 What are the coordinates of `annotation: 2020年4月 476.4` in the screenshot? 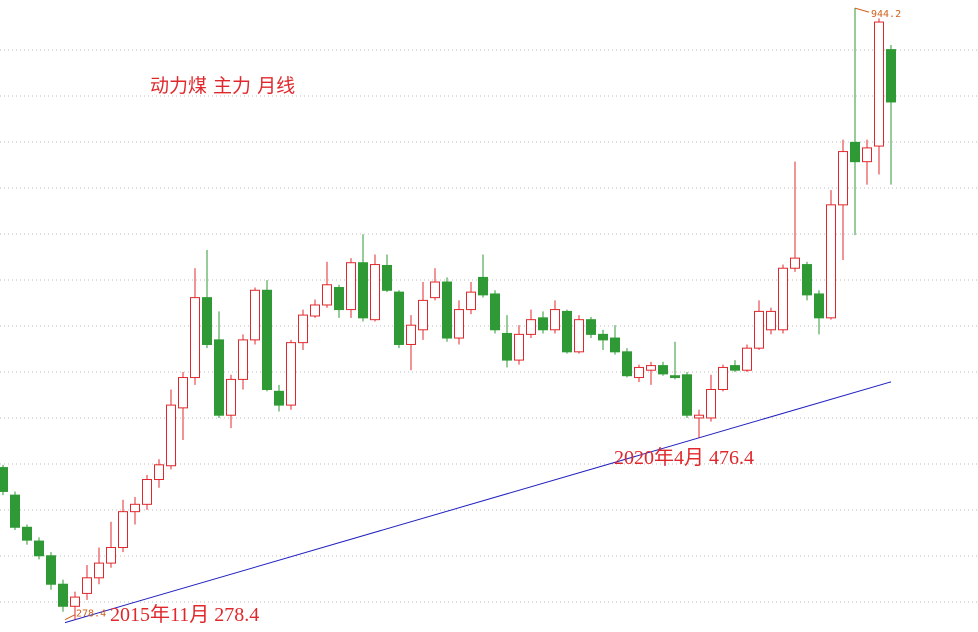 It's located at (684, 457).